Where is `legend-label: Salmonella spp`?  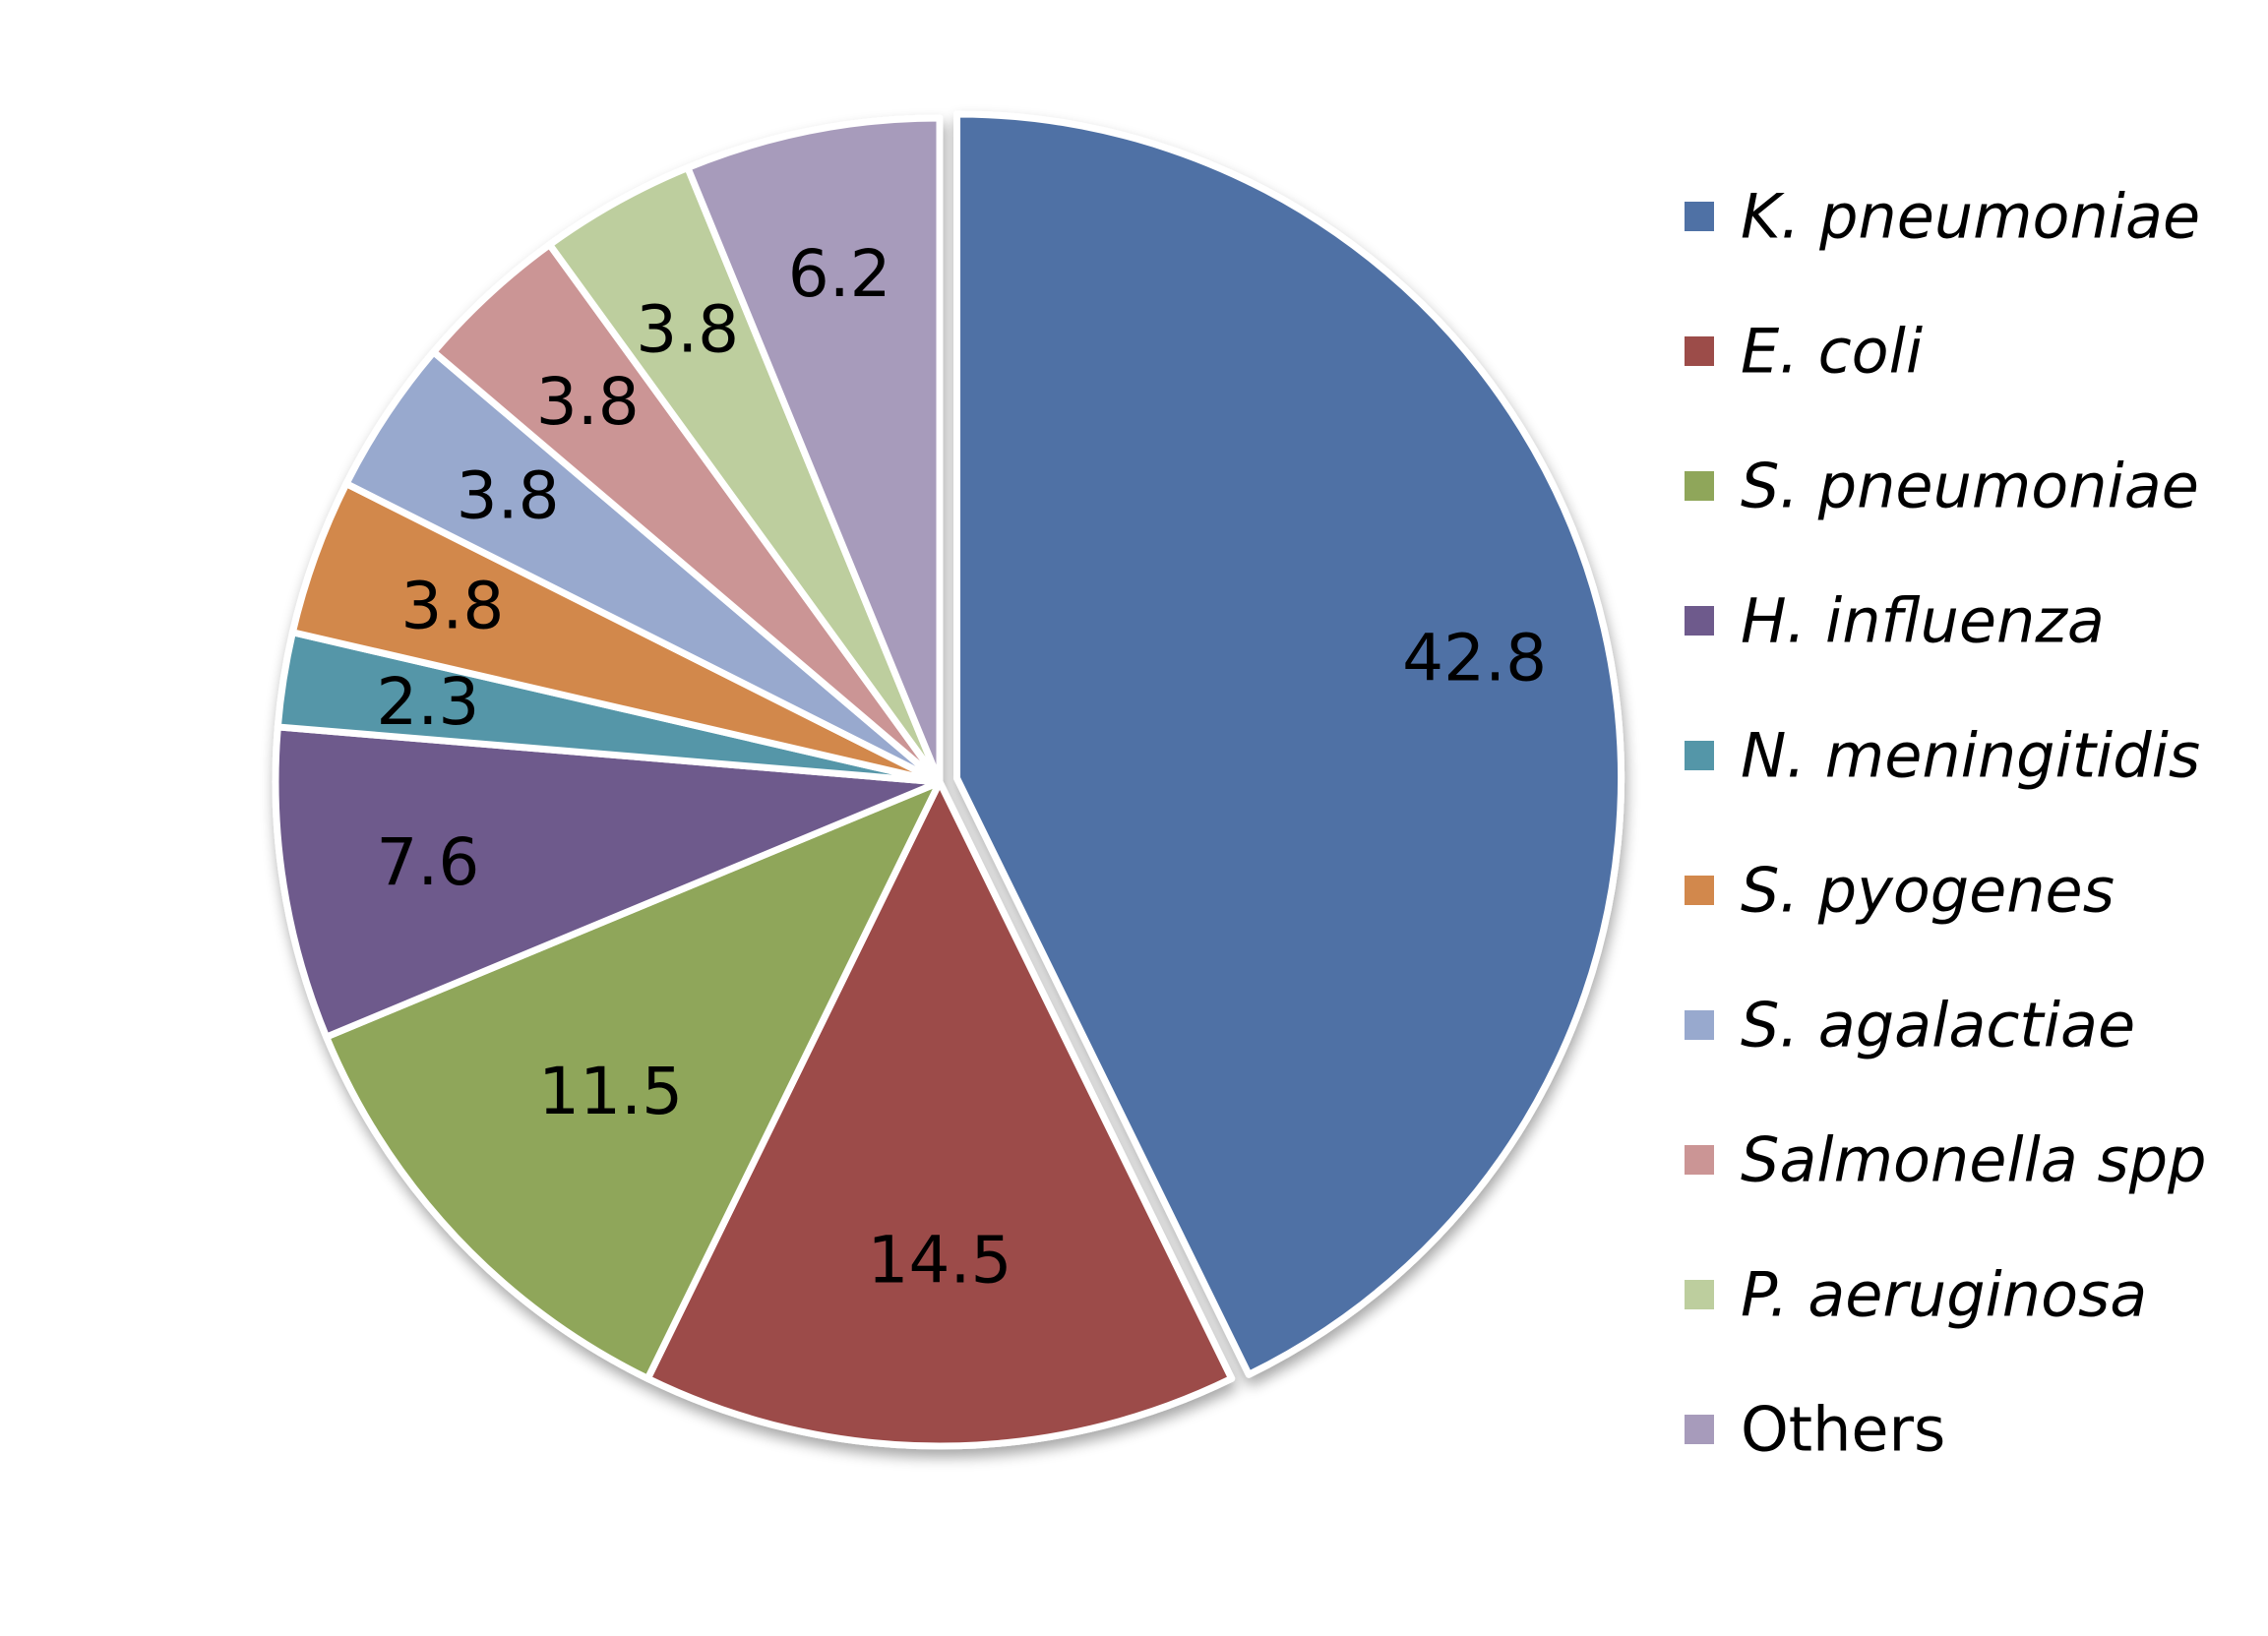 legend-label: Salmonella spp is located at coordinates (1974, 1160).